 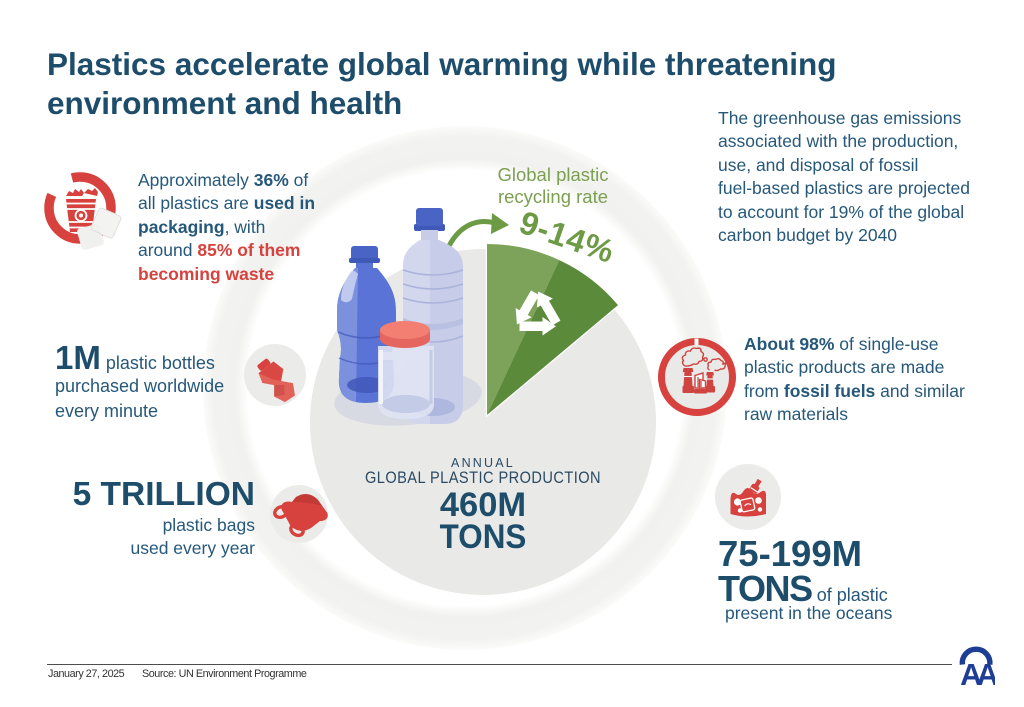 I want to click on svg-text: AA, so click(x=977, y=673).